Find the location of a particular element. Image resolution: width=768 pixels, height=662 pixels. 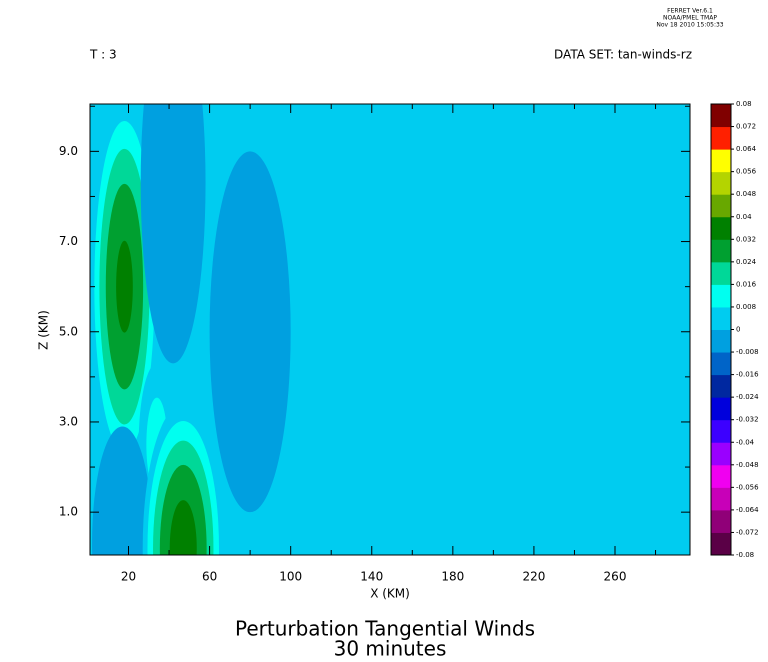

colorbar-label: 0.056 is located at coordinates (746, 172).